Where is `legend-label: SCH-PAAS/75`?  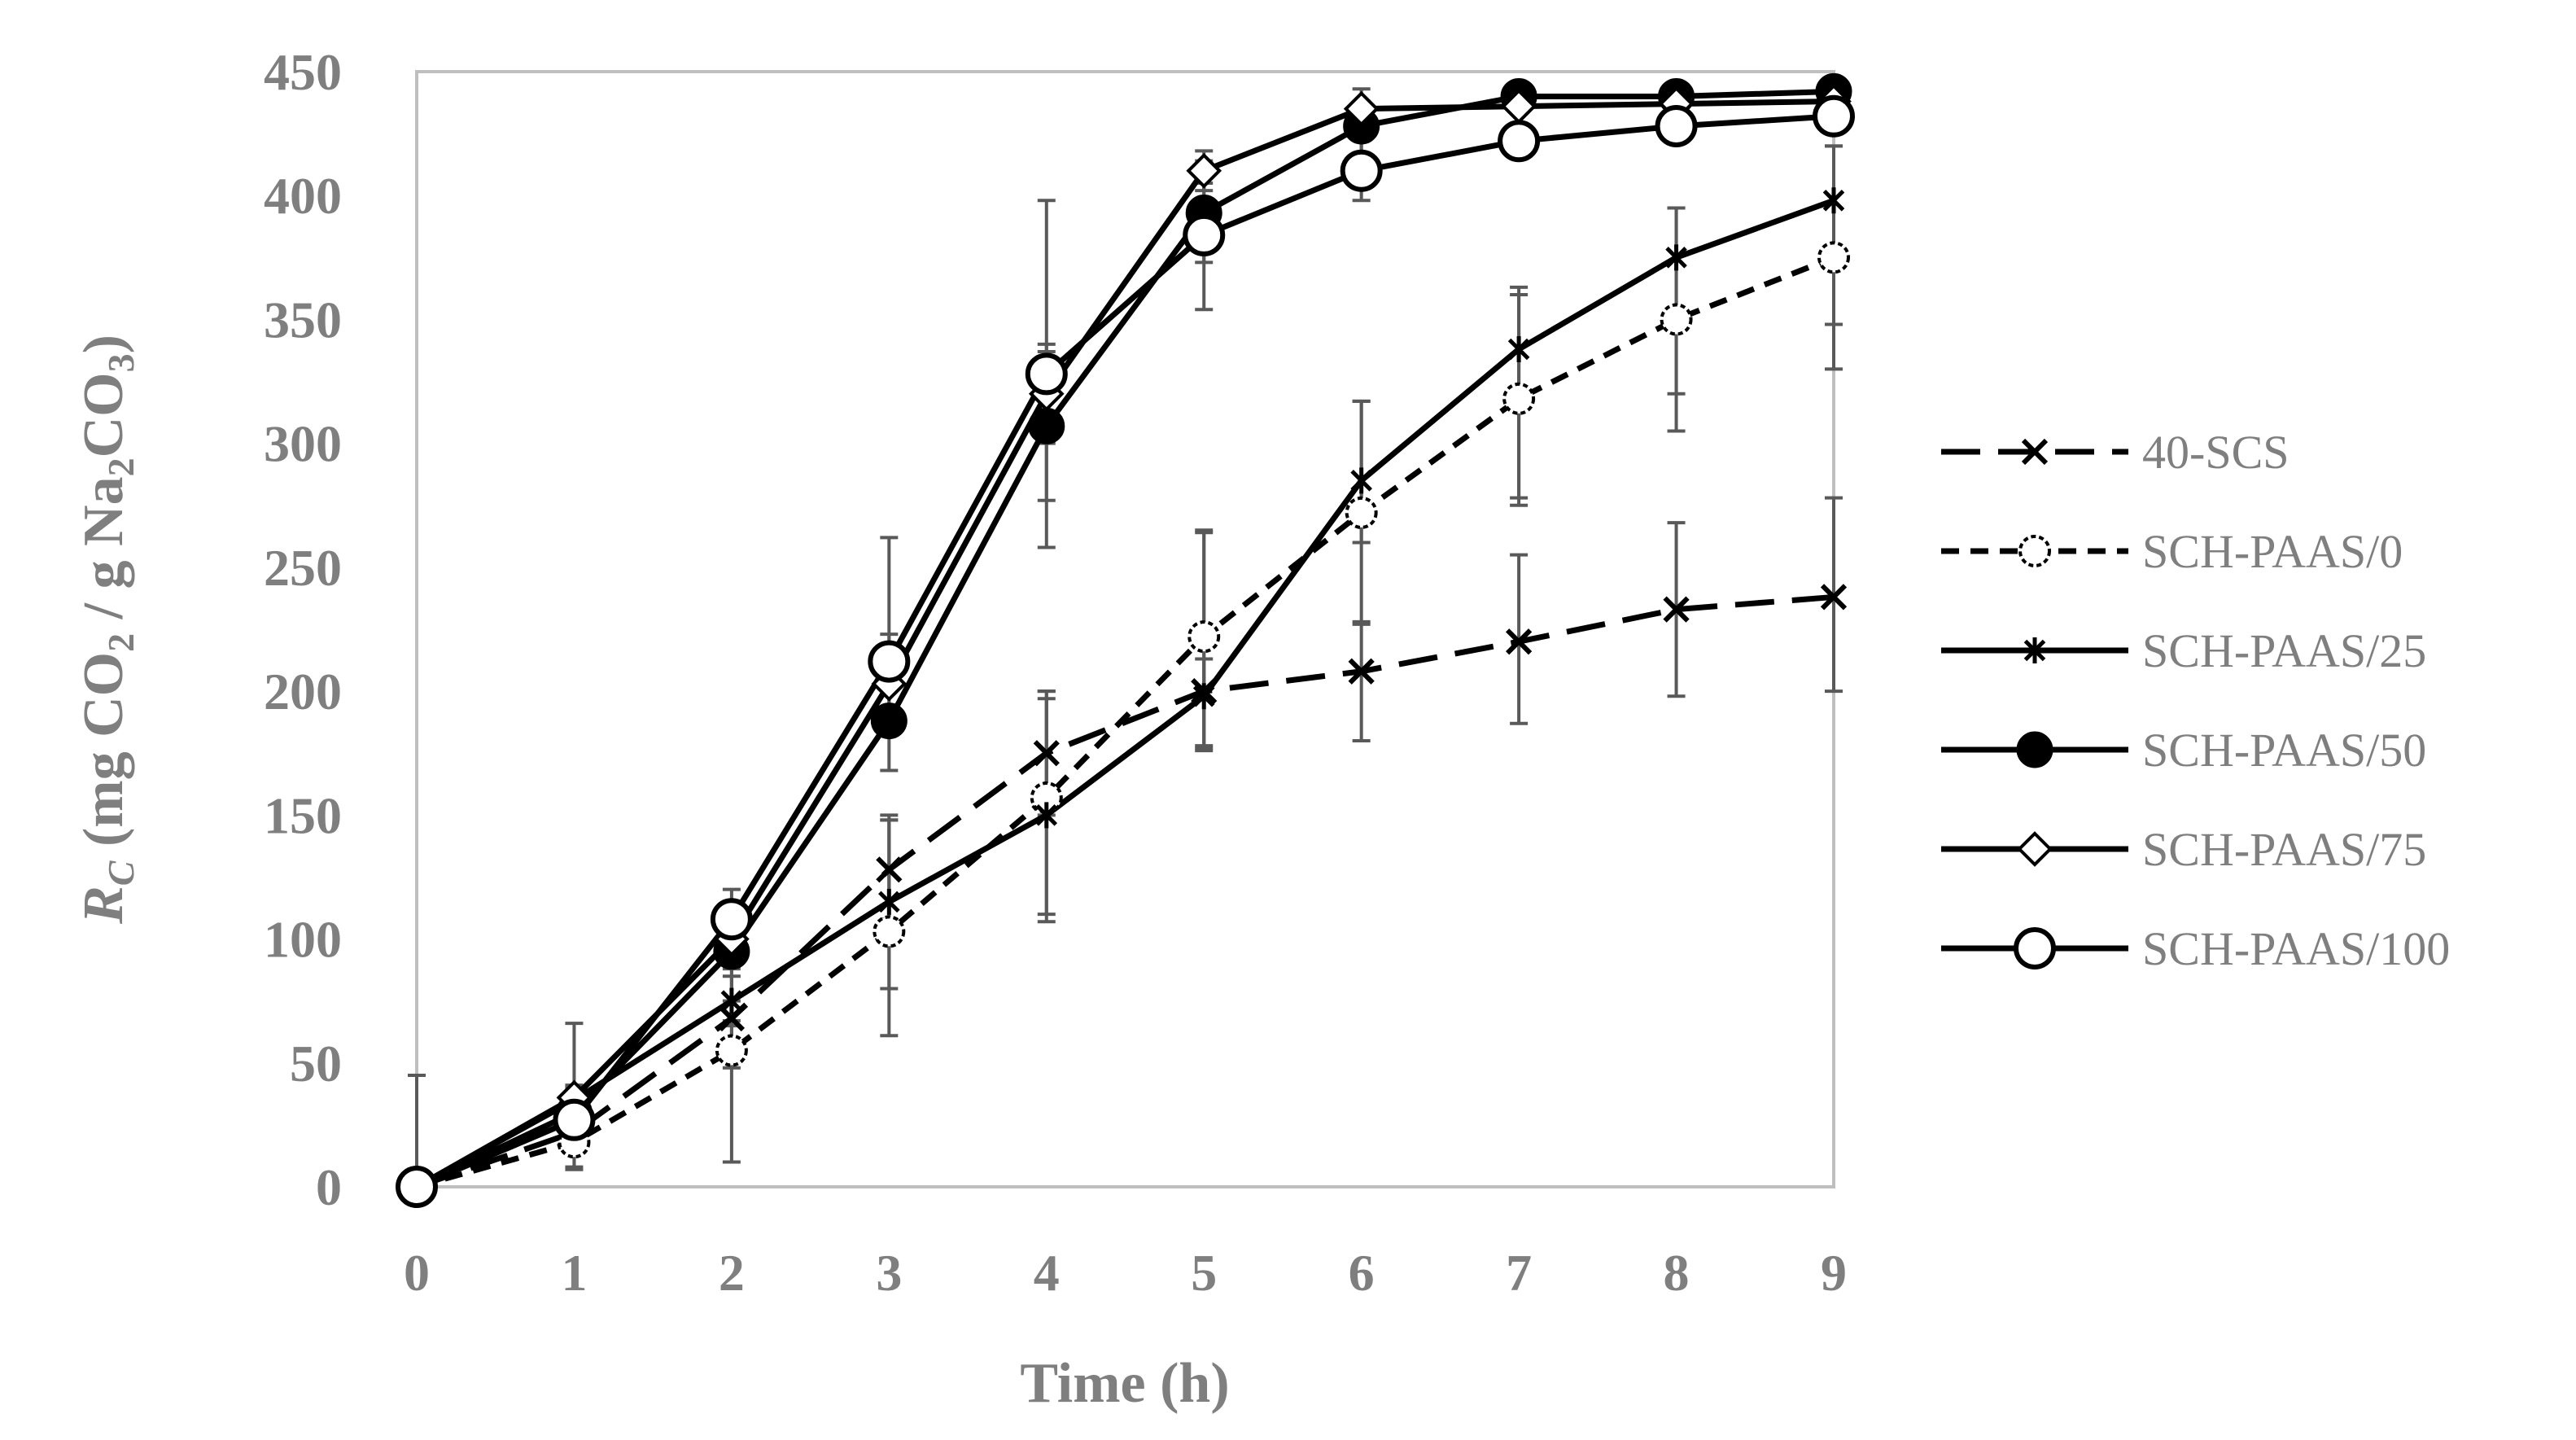
legend-label: SCH-PAAS/75 is located at coordinates (2284, 849).